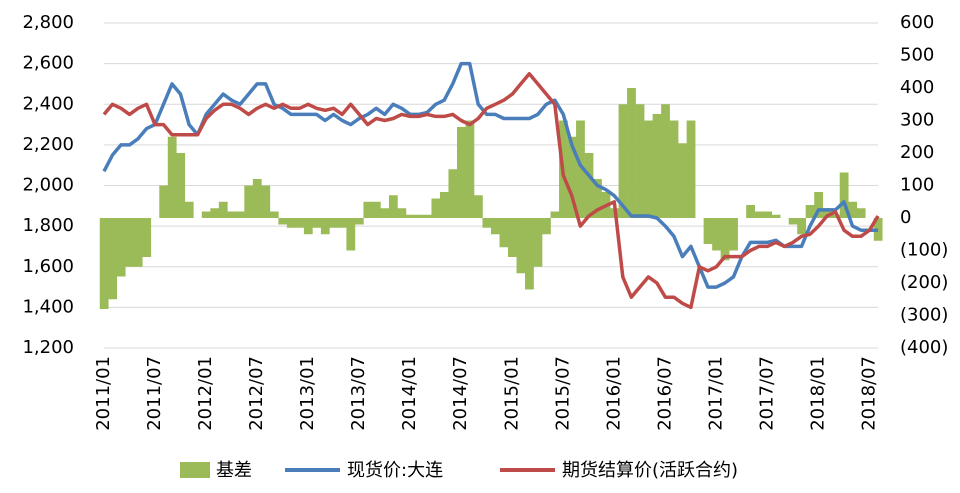 The width and height of the screenshot is (960, 493). What do you see at coordinates (48, 266) in the screenshot?
I see `y-tick-label: 1,600` at bounding box center [48, 266].